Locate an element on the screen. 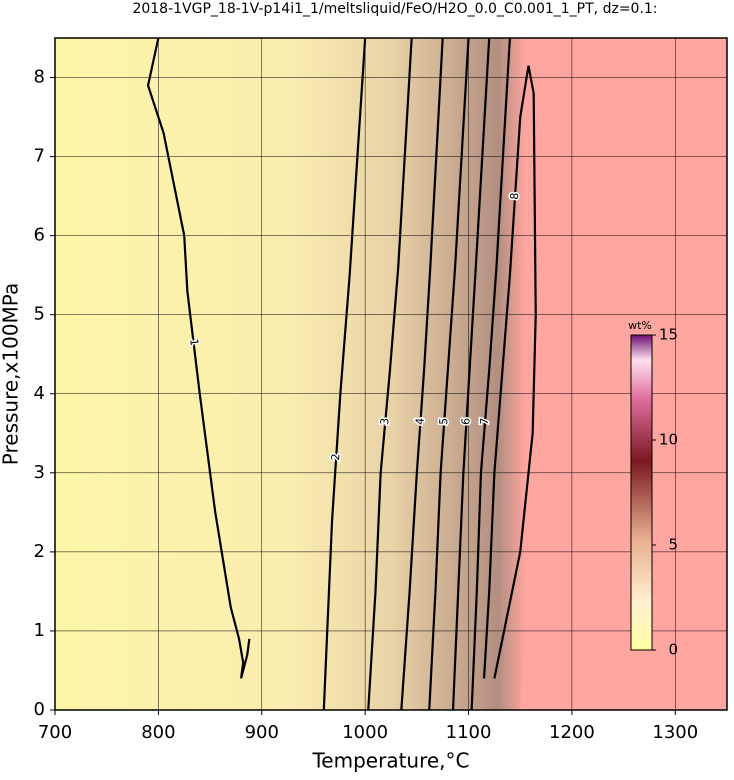 Image resolution: width=734 pixels, height=780 pixels. y-tick-label: 7 is located at coordinates (39, 156).